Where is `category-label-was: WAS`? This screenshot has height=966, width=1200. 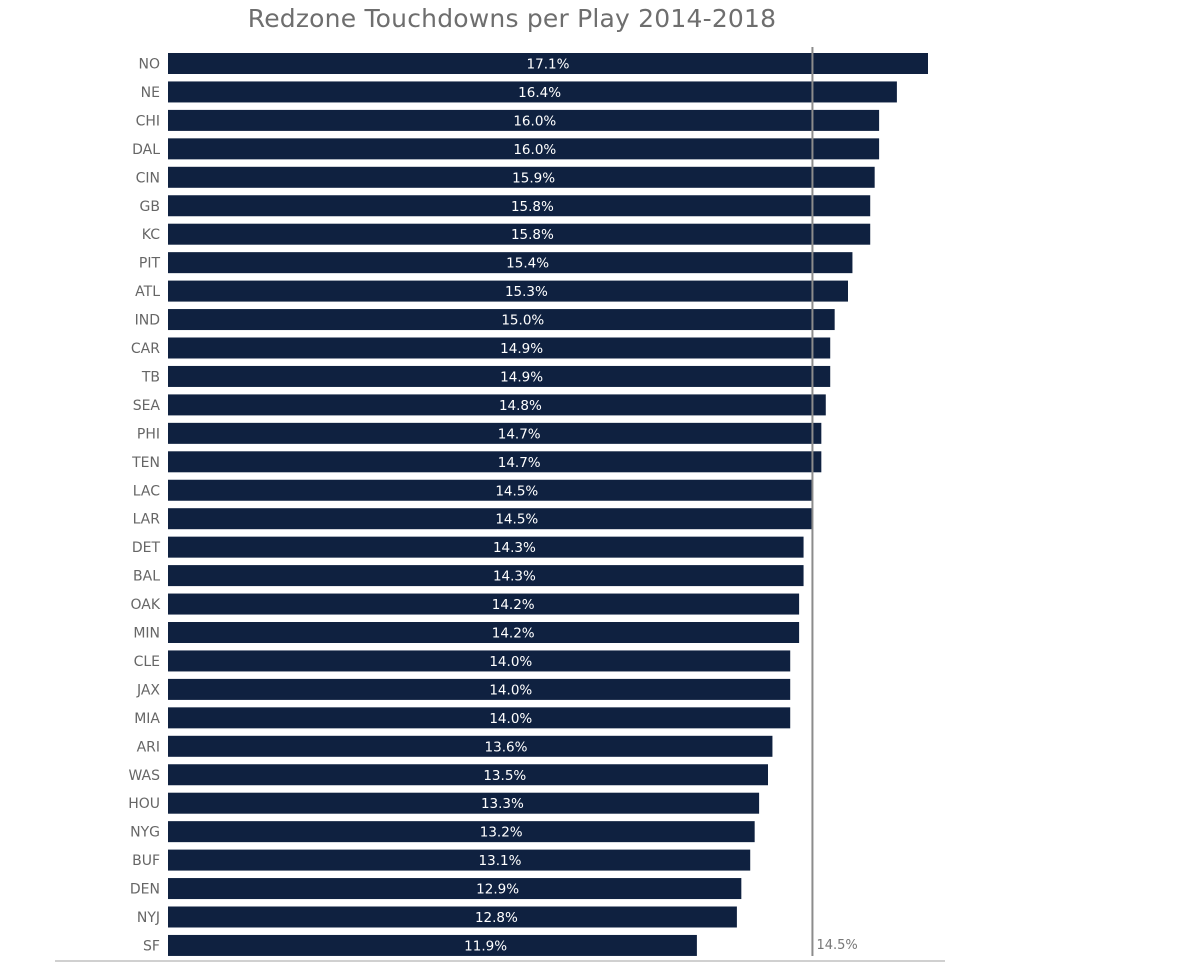
category-label-was: WAS is located at coordinates (144, 776).